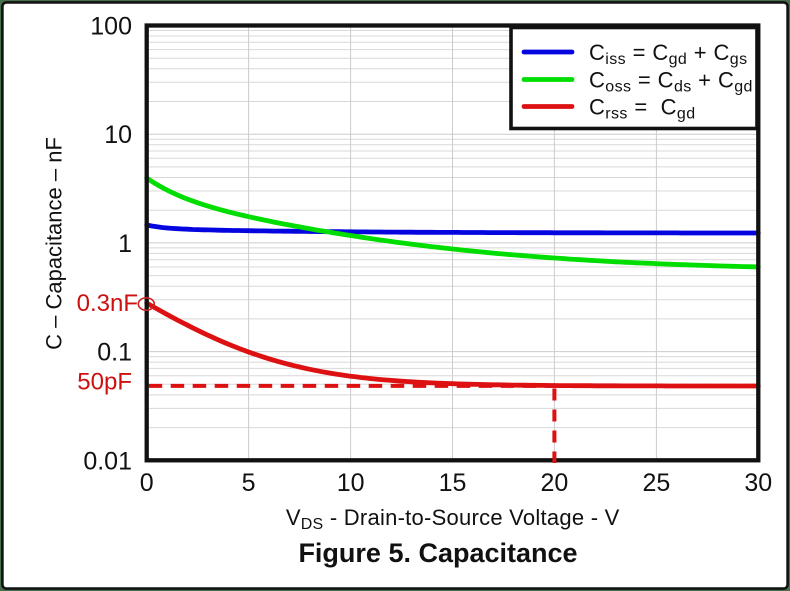 The image size is (790, 591). Describe the element at coordinates (656, 483) in the screenshot. I see `svg-text: 25` at that location.